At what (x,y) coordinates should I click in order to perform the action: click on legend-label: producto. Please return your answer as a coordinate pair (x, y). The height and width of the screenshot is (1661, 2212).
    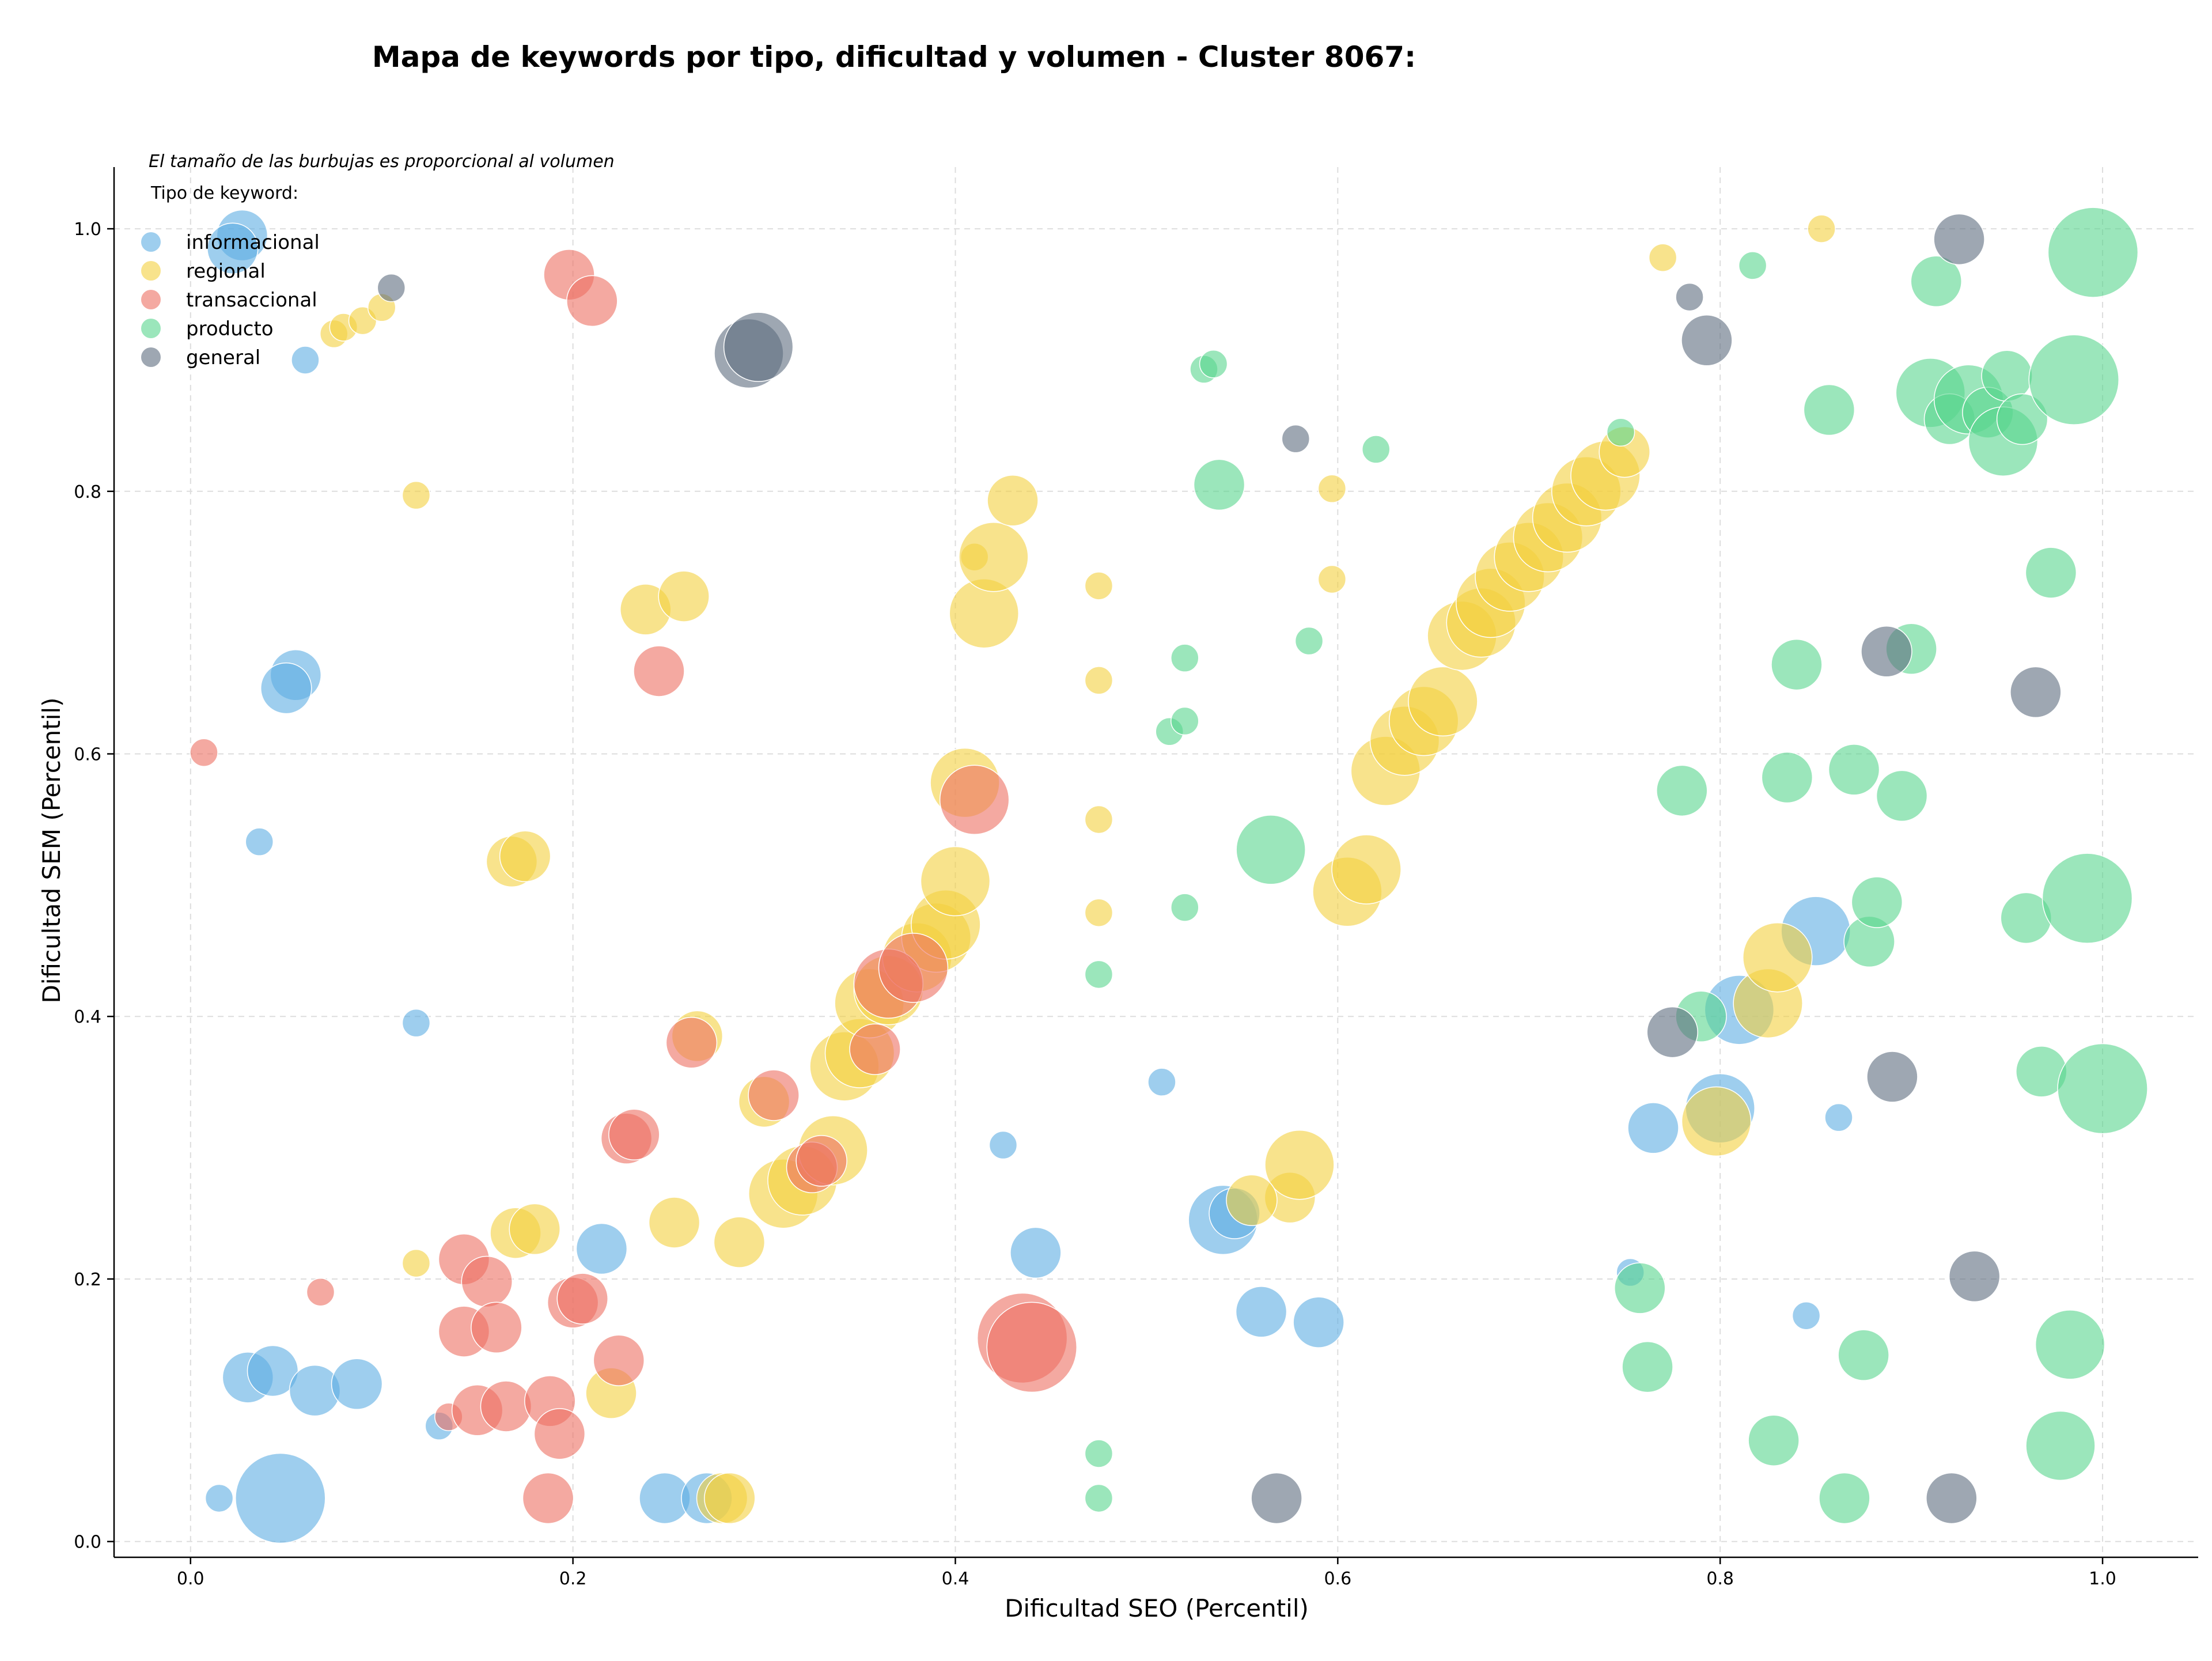
    Looking at the image, I should click on (230, 328).